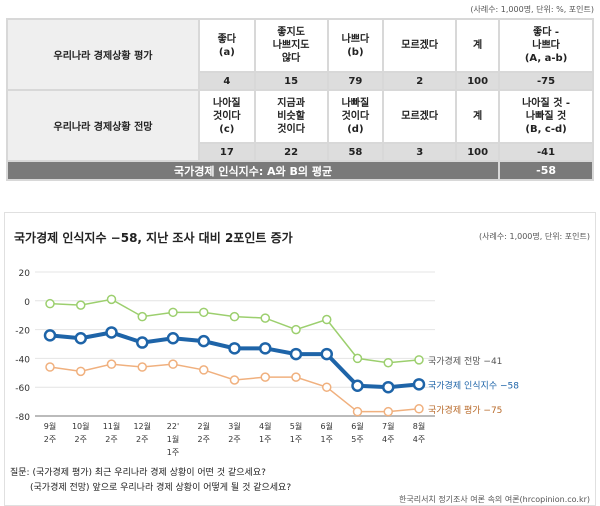 The width and height of the screenshot is (600, 506). I want to click on value-cell: 17, so click(227, 152).